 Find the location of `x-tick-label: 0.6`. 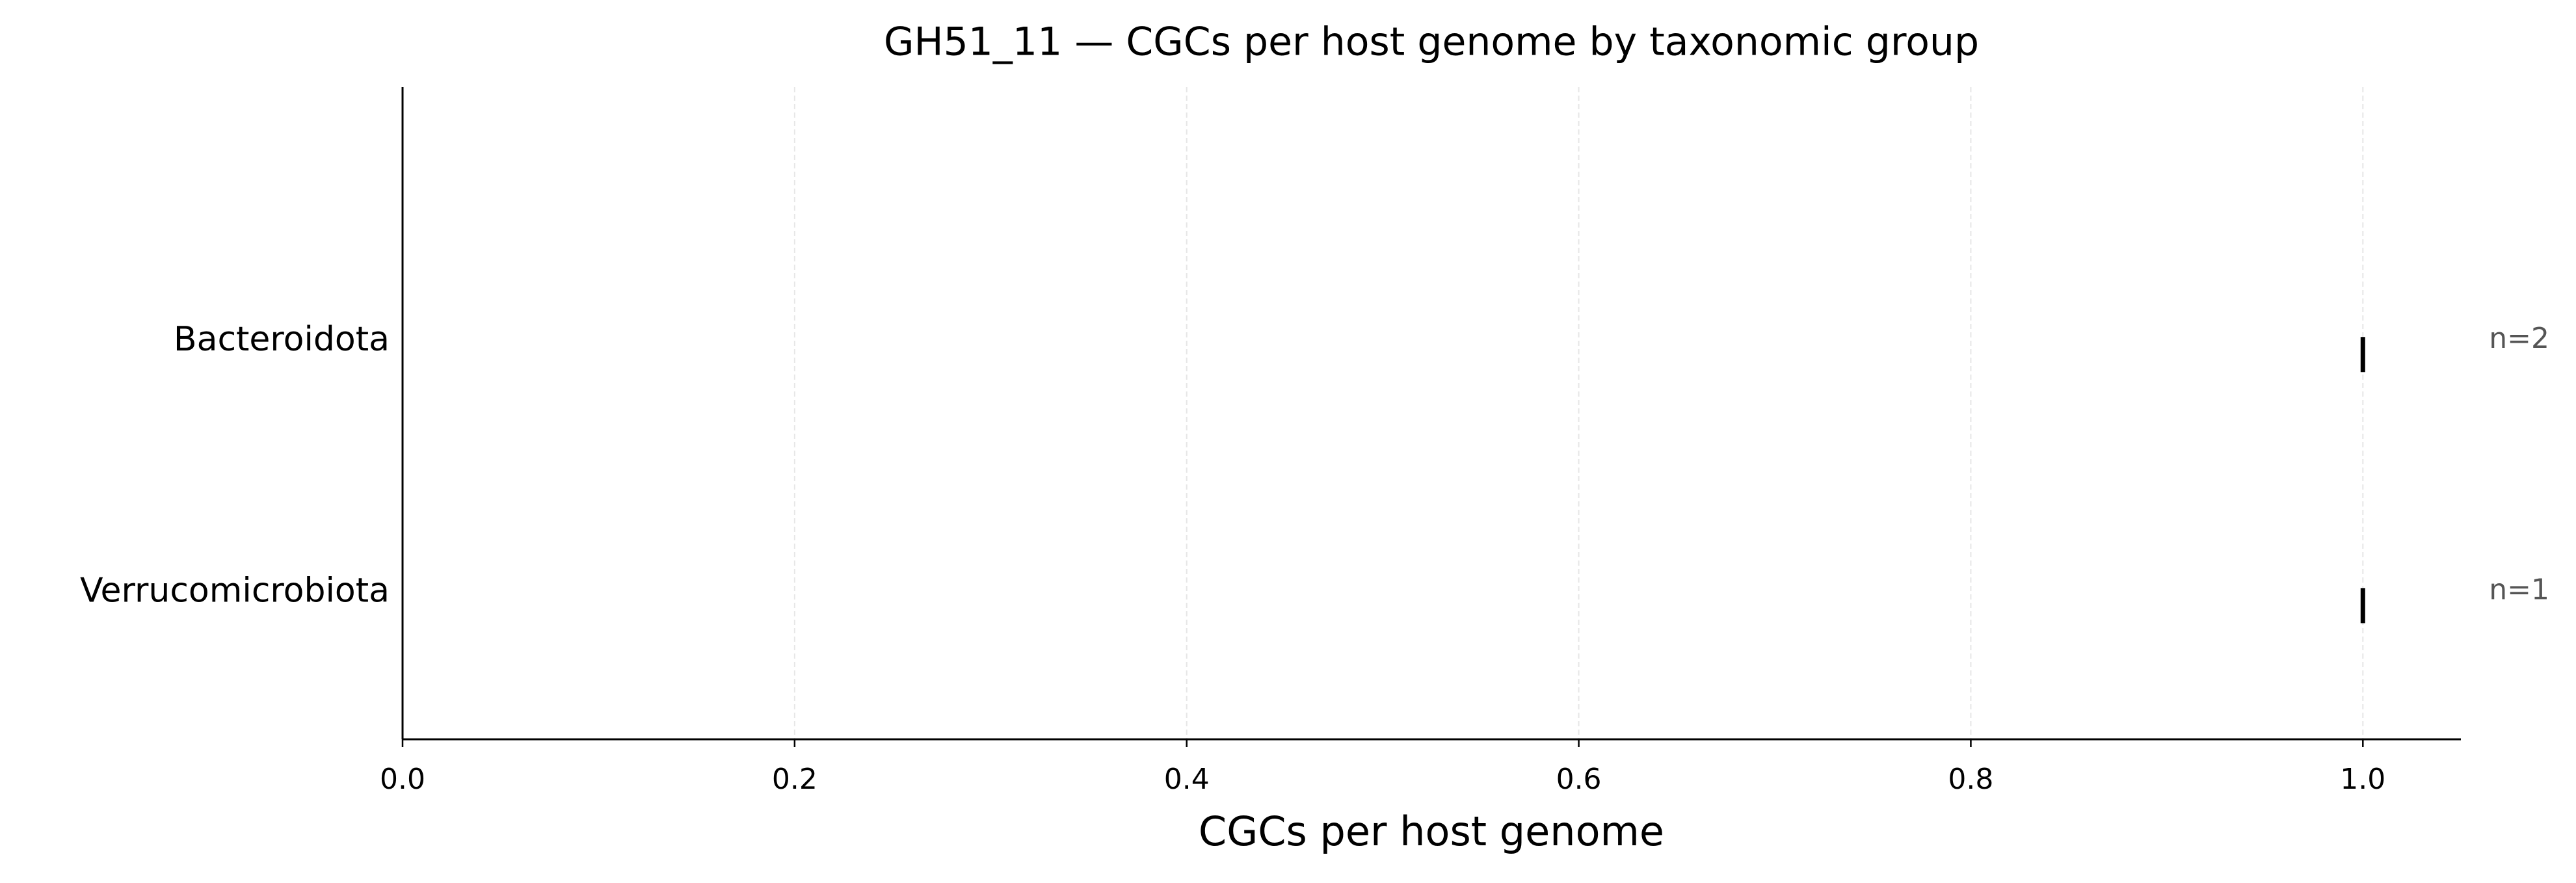

x-tick-label: 0.6 is located at coordinates (1579, 779).